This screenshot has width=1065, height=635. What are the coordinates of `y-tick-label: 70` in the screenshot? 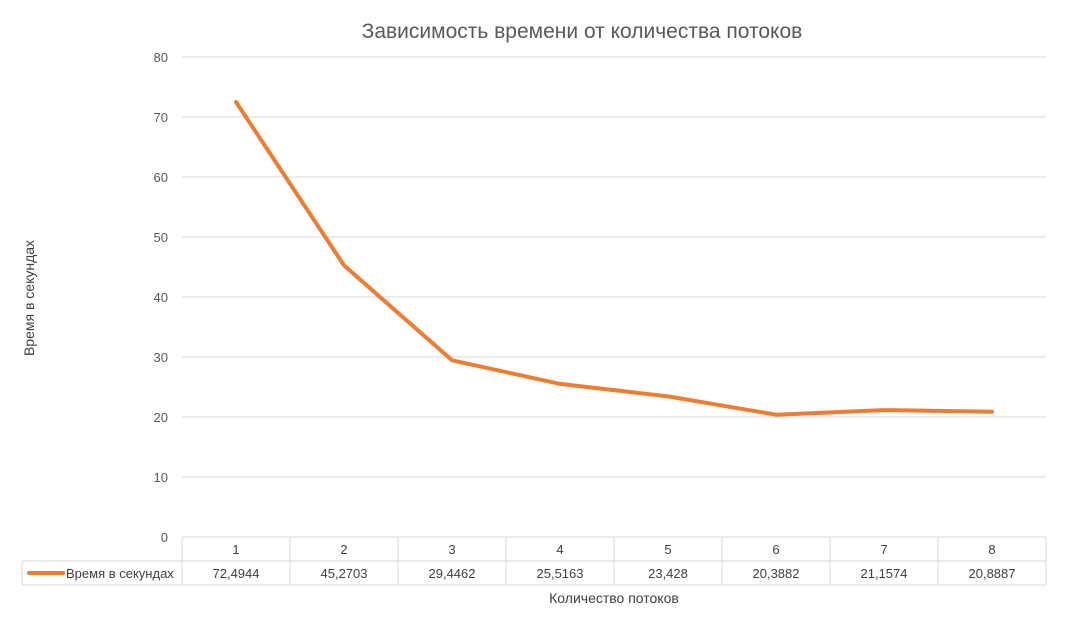 It's located at (161, 117).